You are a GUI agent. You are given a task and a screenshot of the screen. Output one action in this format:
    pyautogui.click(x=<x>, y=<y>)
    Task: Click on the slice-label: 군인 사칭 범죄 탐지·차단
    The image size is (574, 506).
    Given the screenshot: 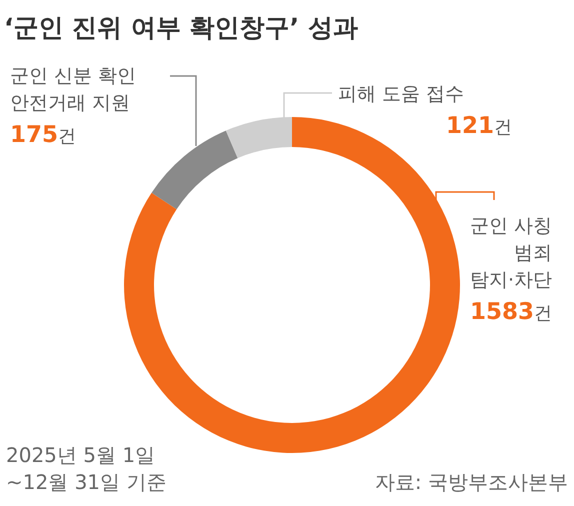 What is the action you would take?
    pyautogui.click(x=511, y=253)
    